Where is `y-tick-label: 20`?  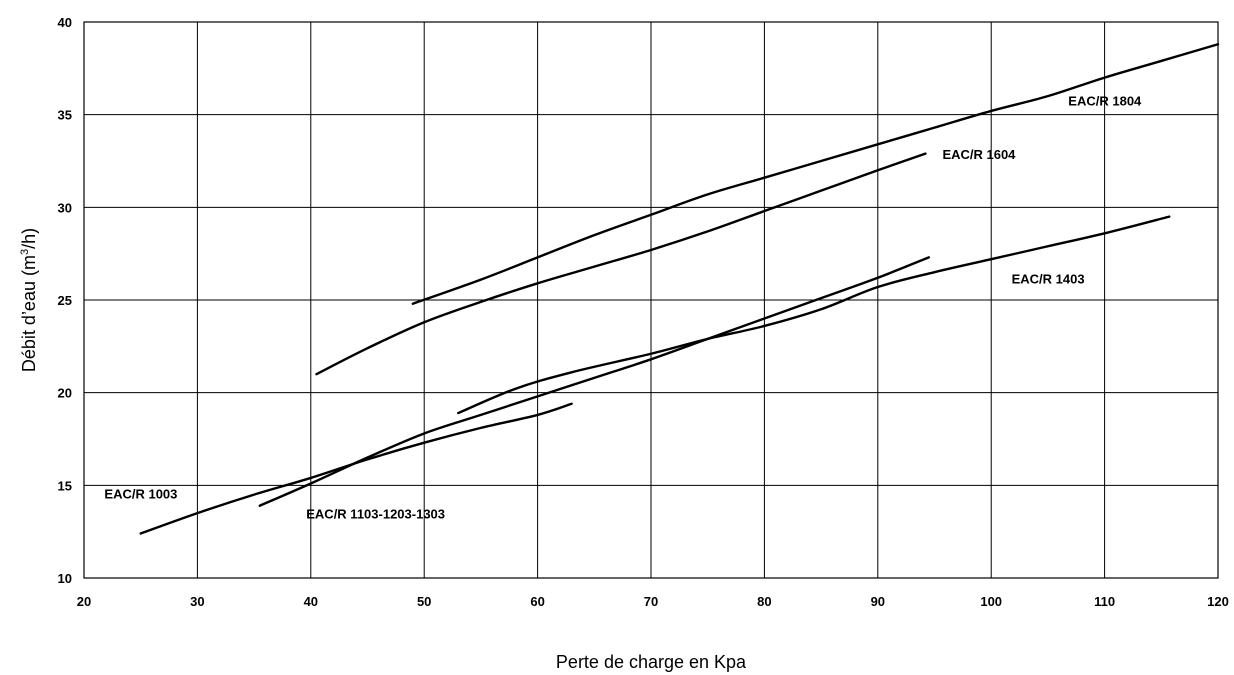
y-tick-label: 20 is located at coordinates (65, 393).